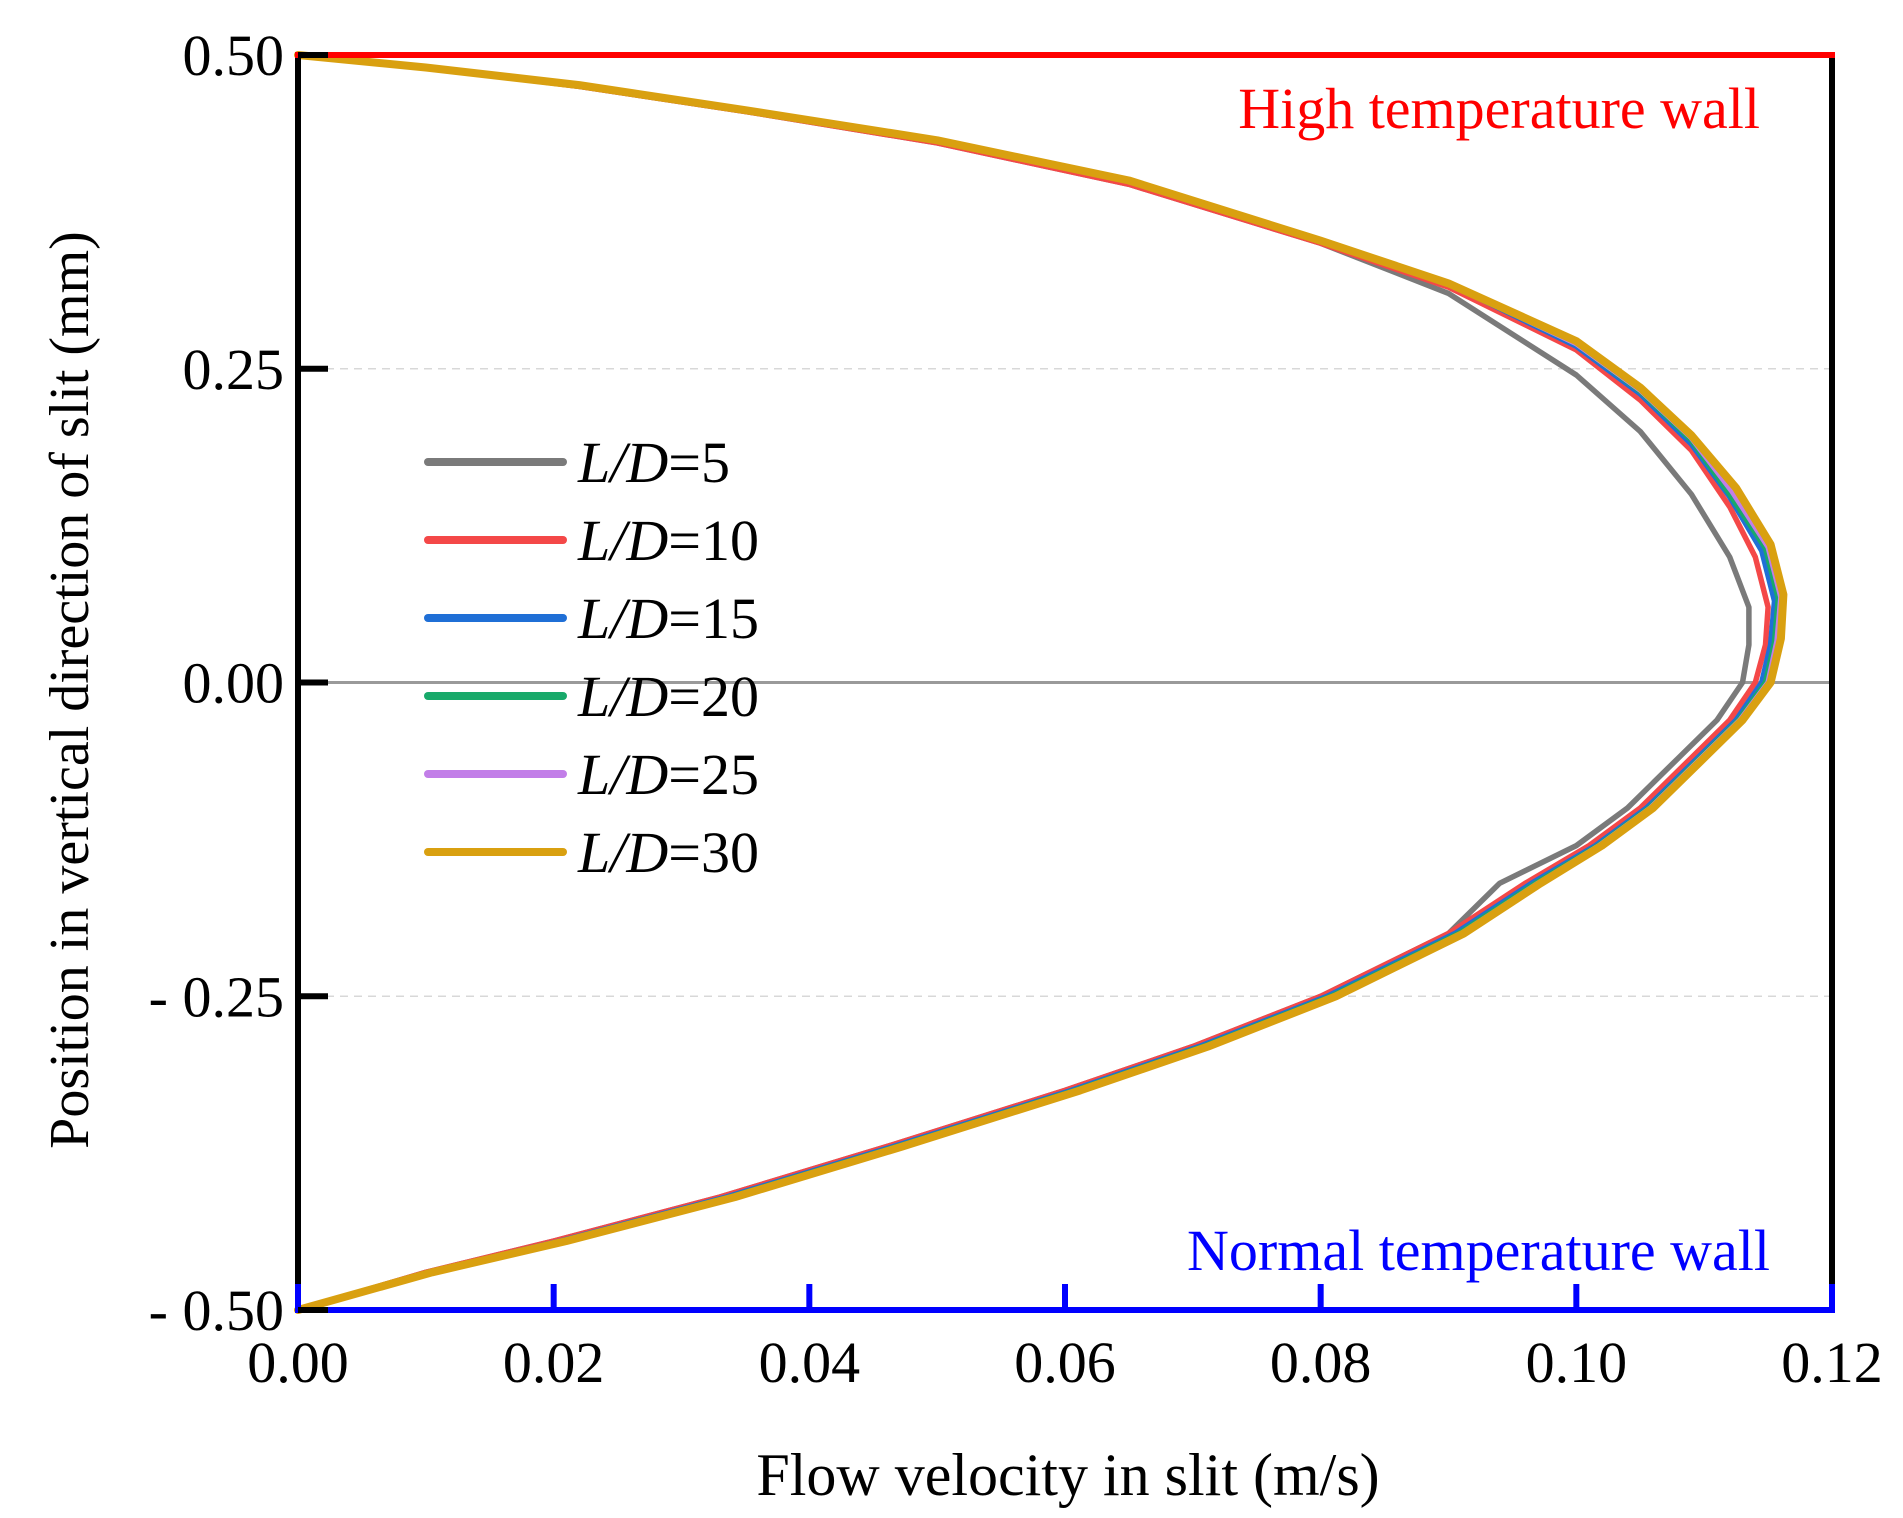 This screenshot has width=1903, height=1518. What do you see at coordinates (713, 696) in the screenshot?
I see `legend-label-value: =20` at bounding box center [713, 696].